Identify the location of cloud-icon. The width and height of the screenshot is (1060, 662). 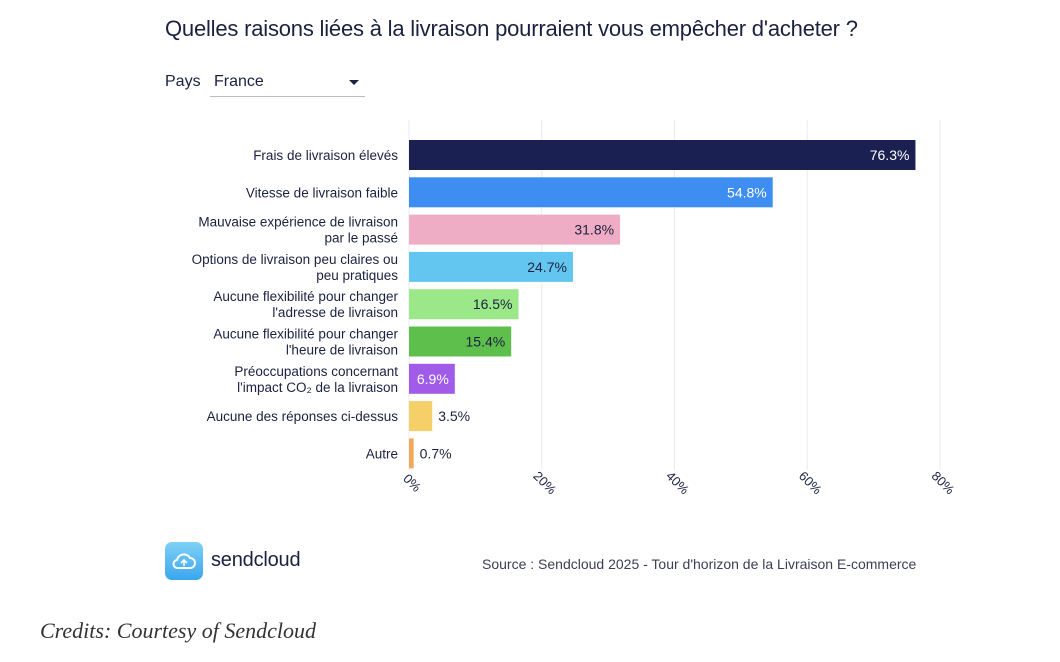
(184, 561).